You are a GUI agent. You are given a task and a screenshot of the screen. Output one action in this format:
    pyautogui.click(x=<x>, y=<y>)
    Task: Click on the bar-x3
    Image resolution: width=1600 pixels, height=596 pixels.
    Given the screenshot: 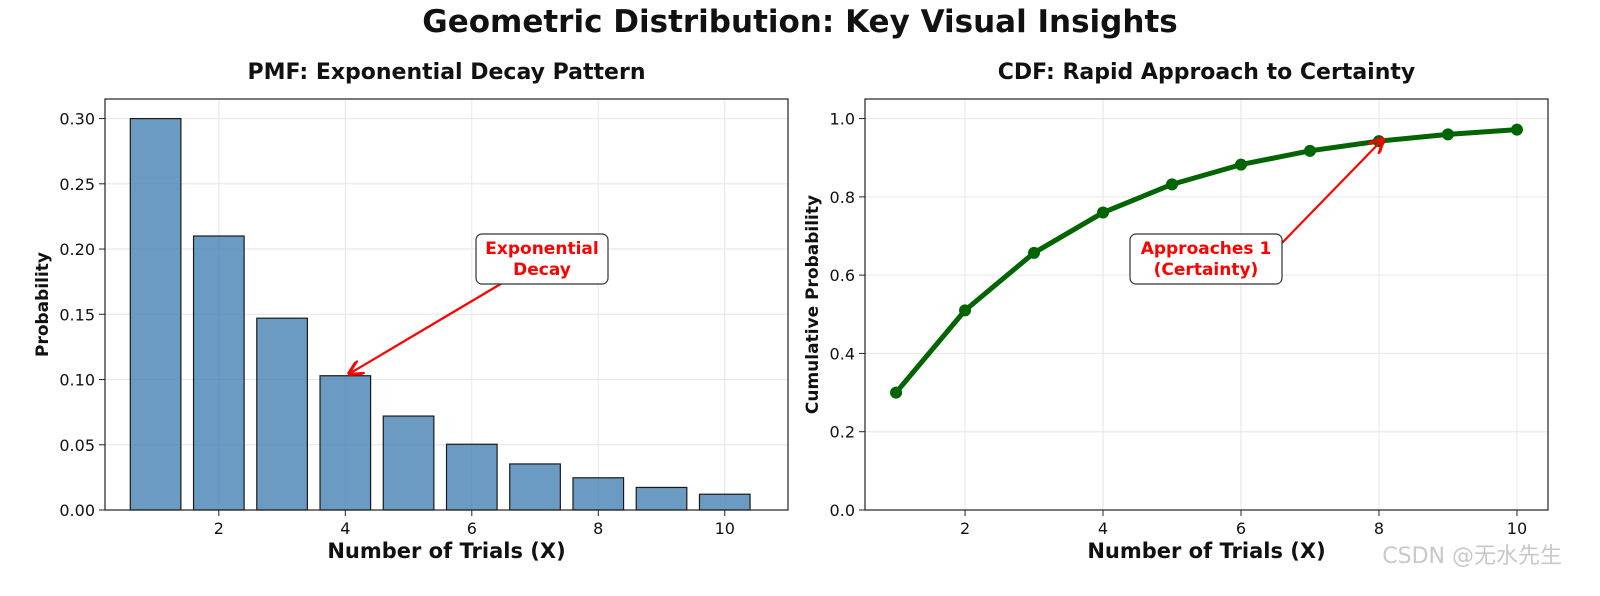 What is the action you would take?
    pyautogui.click(x=282, y=414)
    